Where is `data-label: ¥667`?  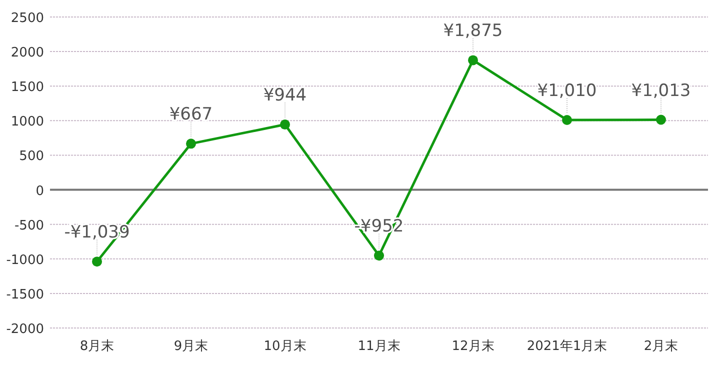
data-label: ¥667 is located at coordinates (191, 114).